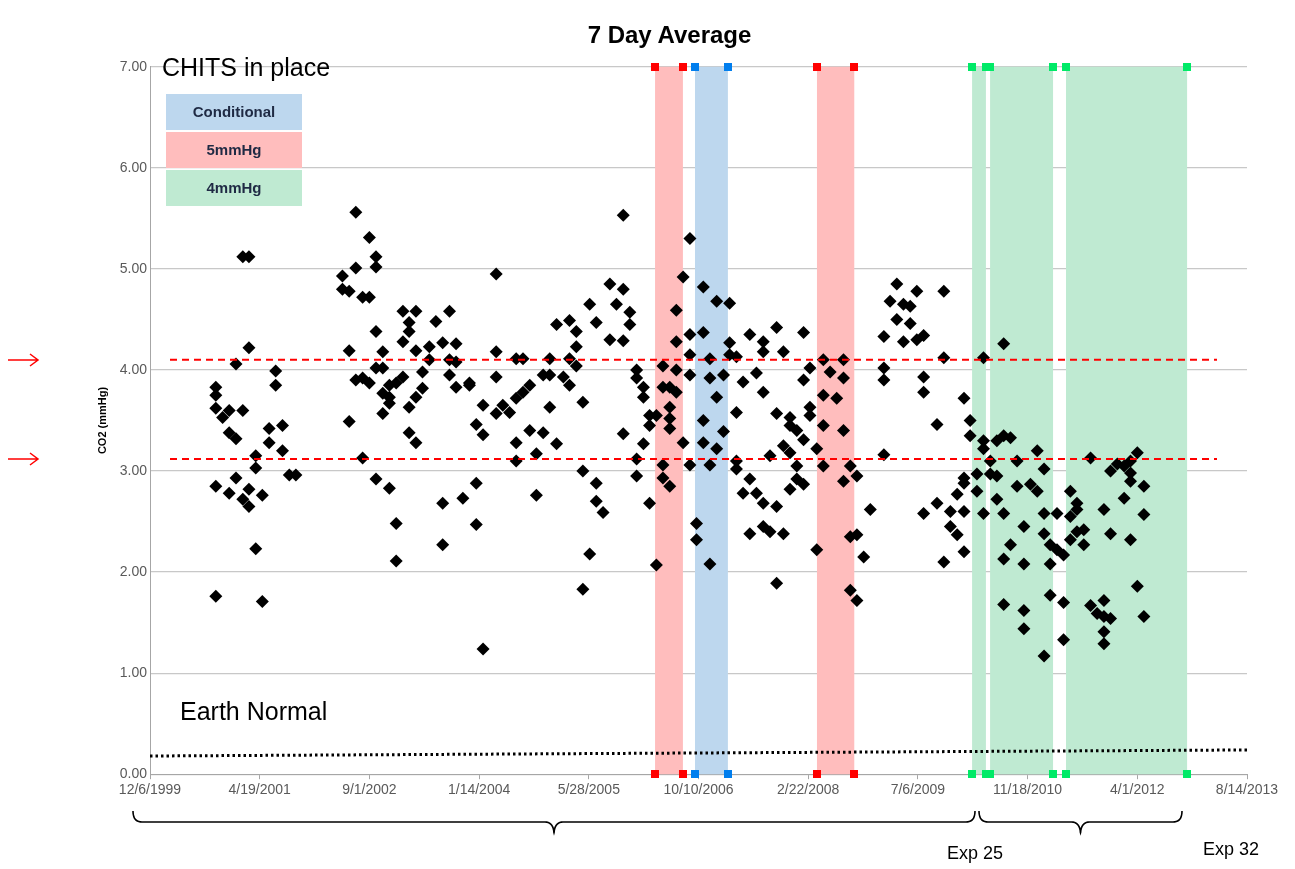 The width and height of the screenshot is (1295, 869). I want to click on x-tick-label: 5/28/2005, so click(589, 789).